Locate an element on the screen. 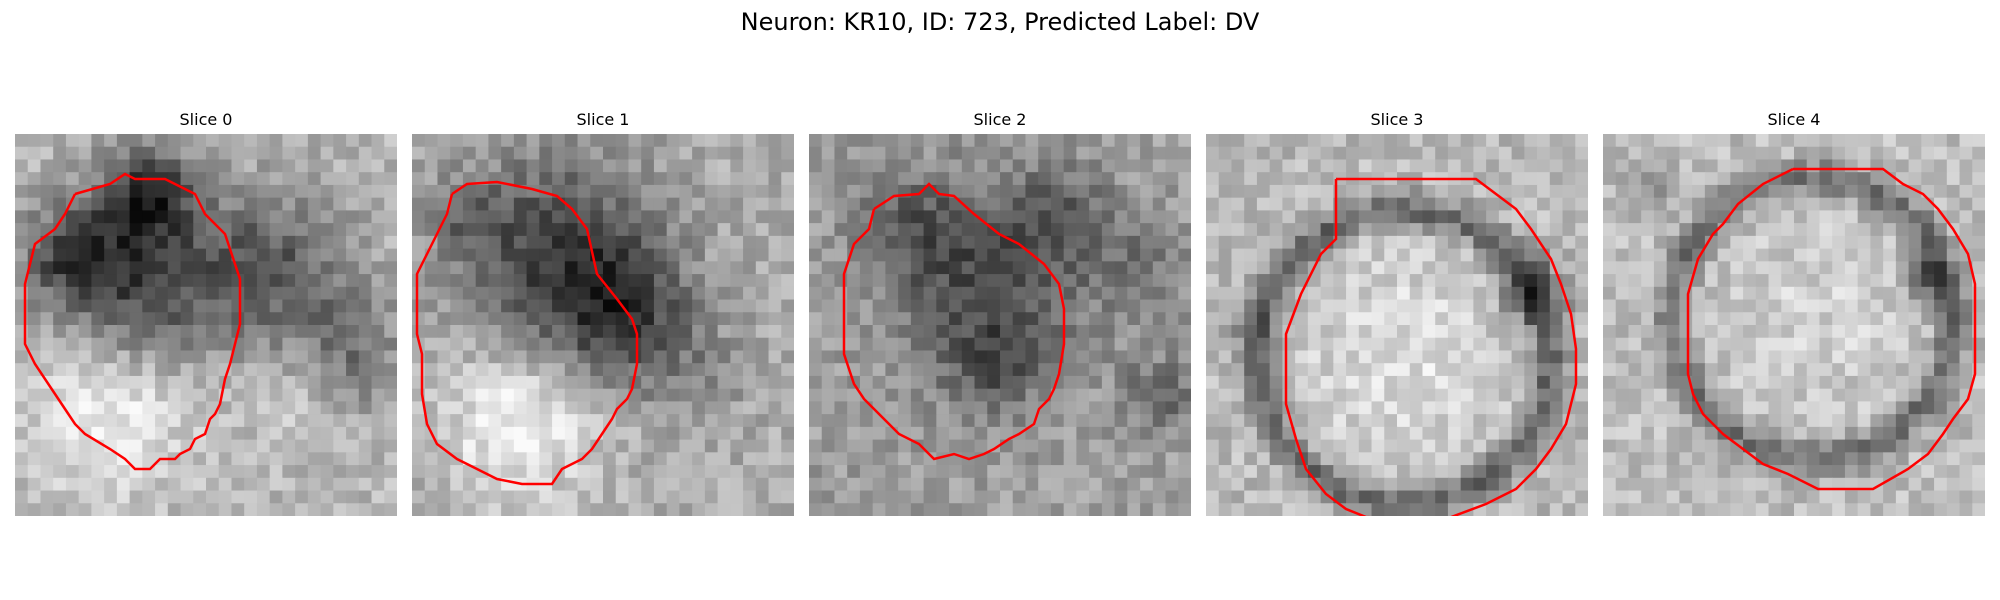 This screenshot has height=600, width=2000. slice-title: Slice 0 is located at coordinates (206, 119).